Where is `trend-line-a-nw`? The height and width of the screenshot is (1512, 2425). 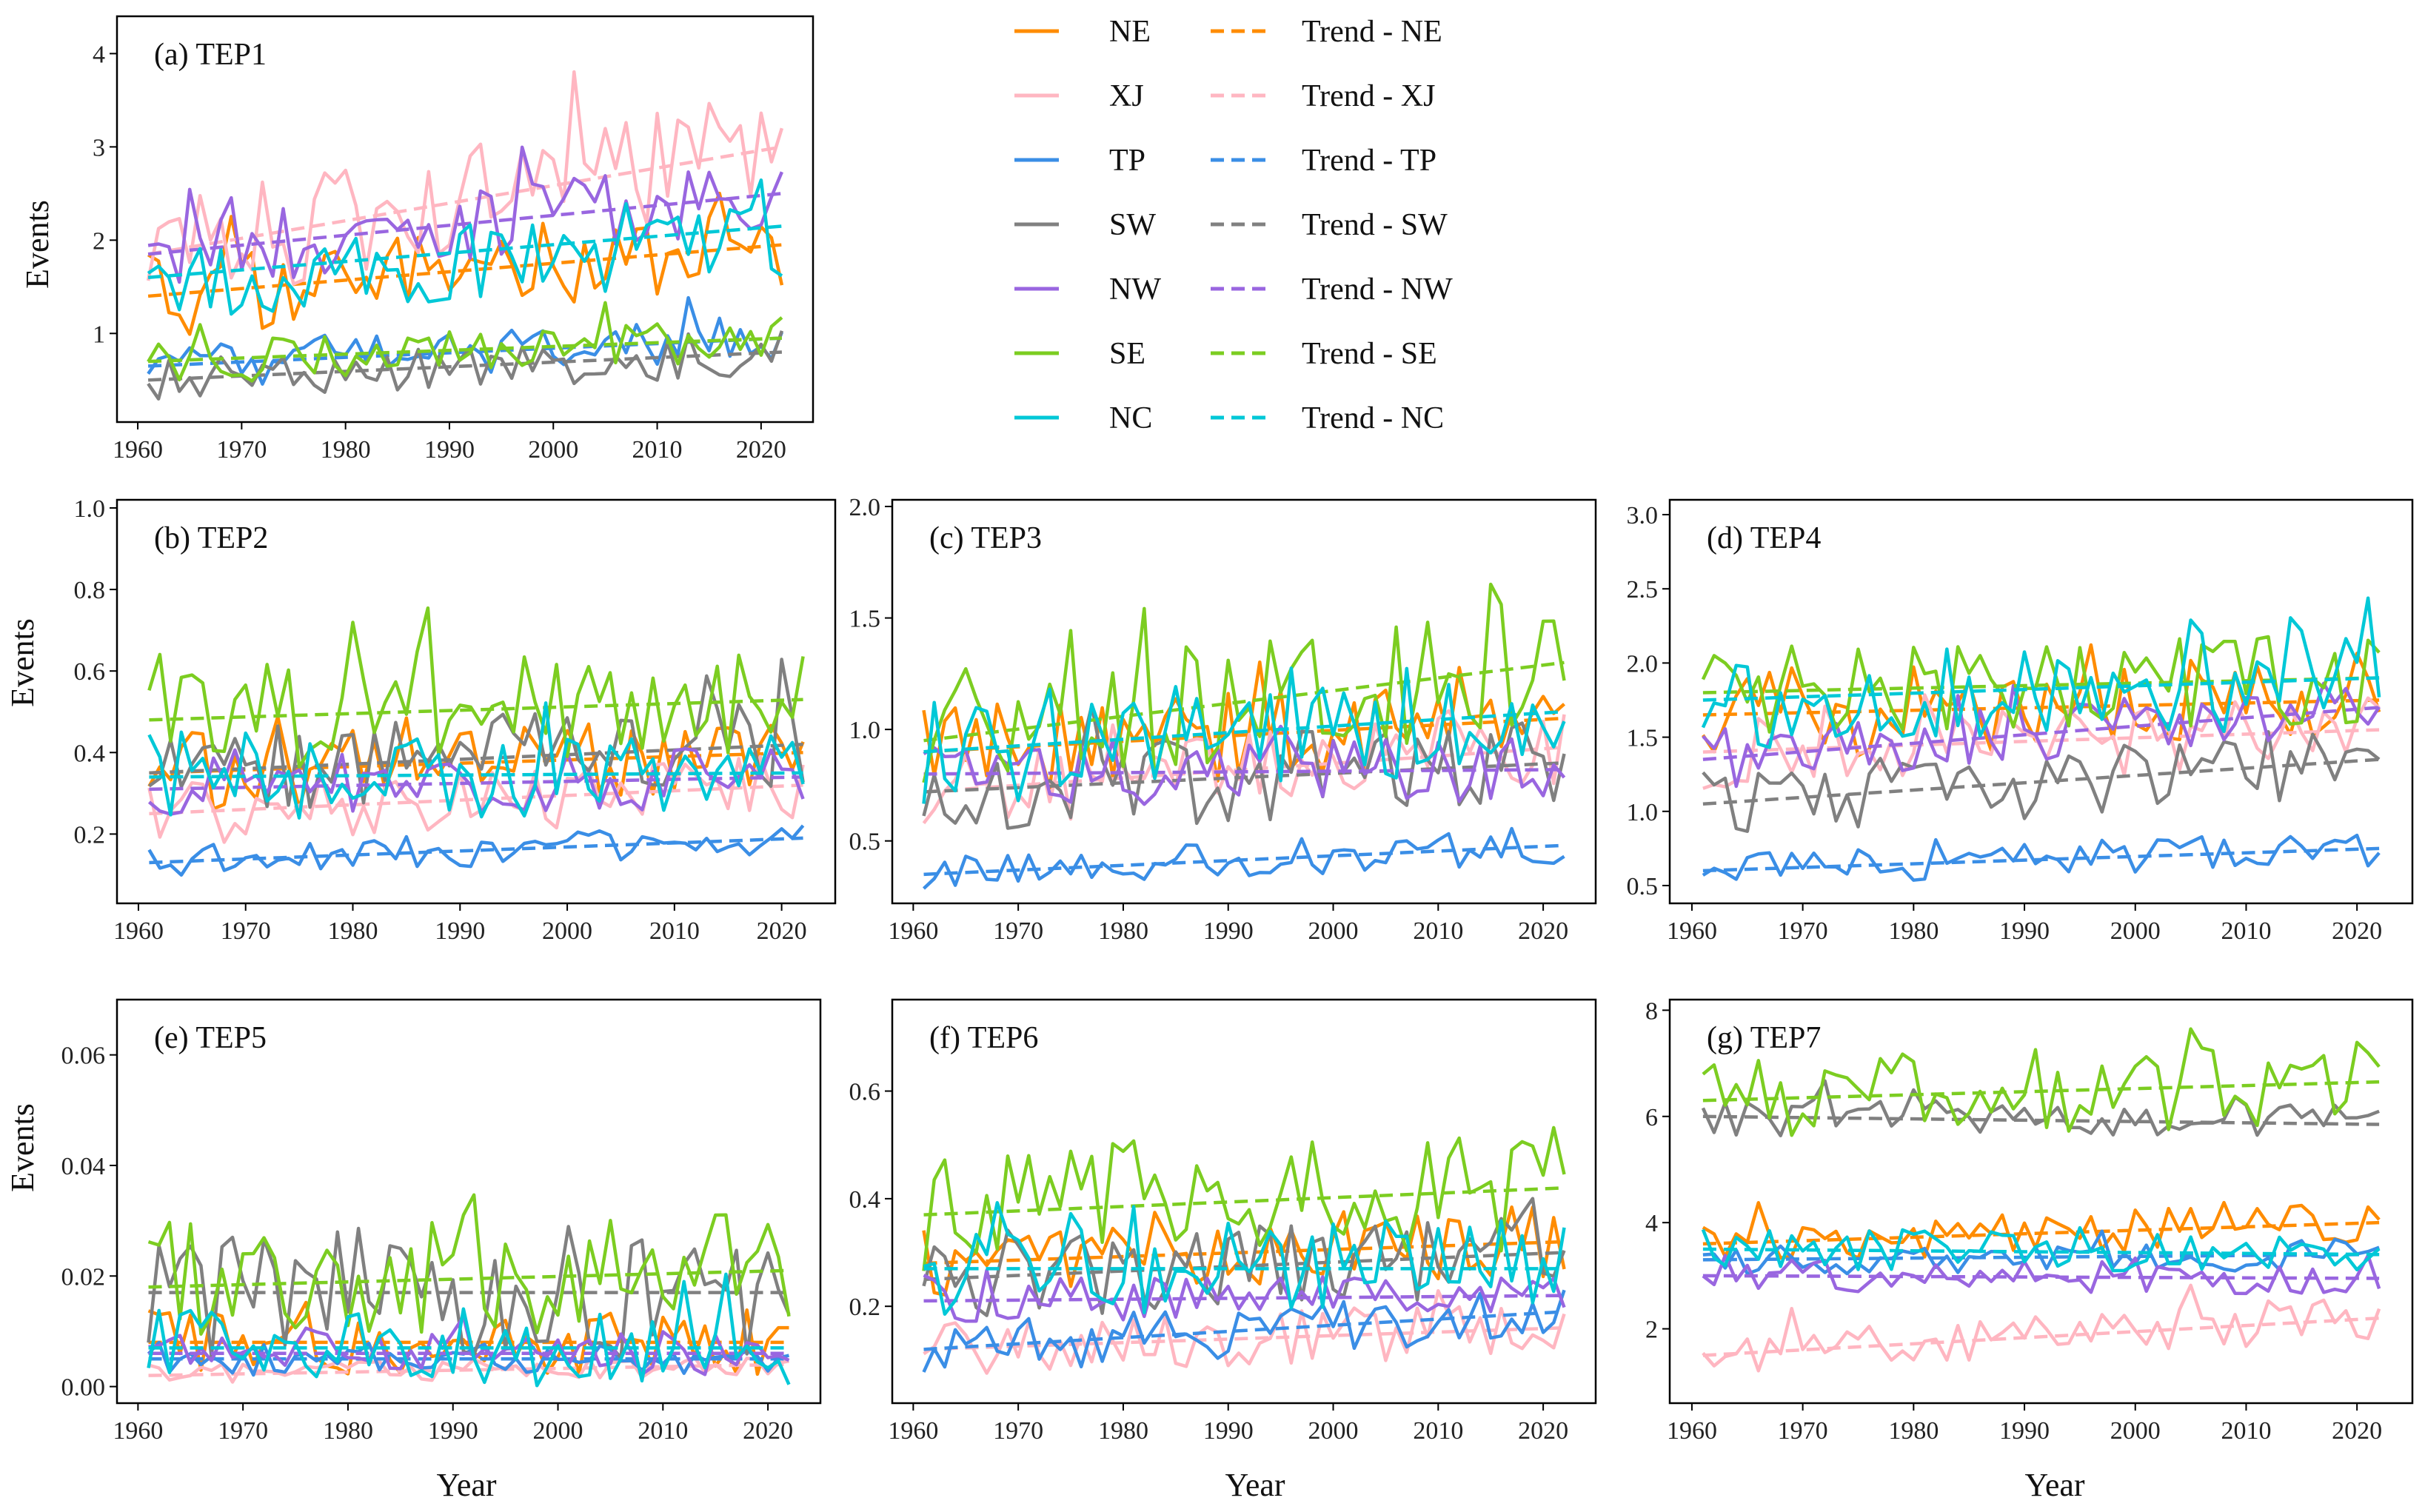
trend-line-a-nw is located at coordinates (465, 224).